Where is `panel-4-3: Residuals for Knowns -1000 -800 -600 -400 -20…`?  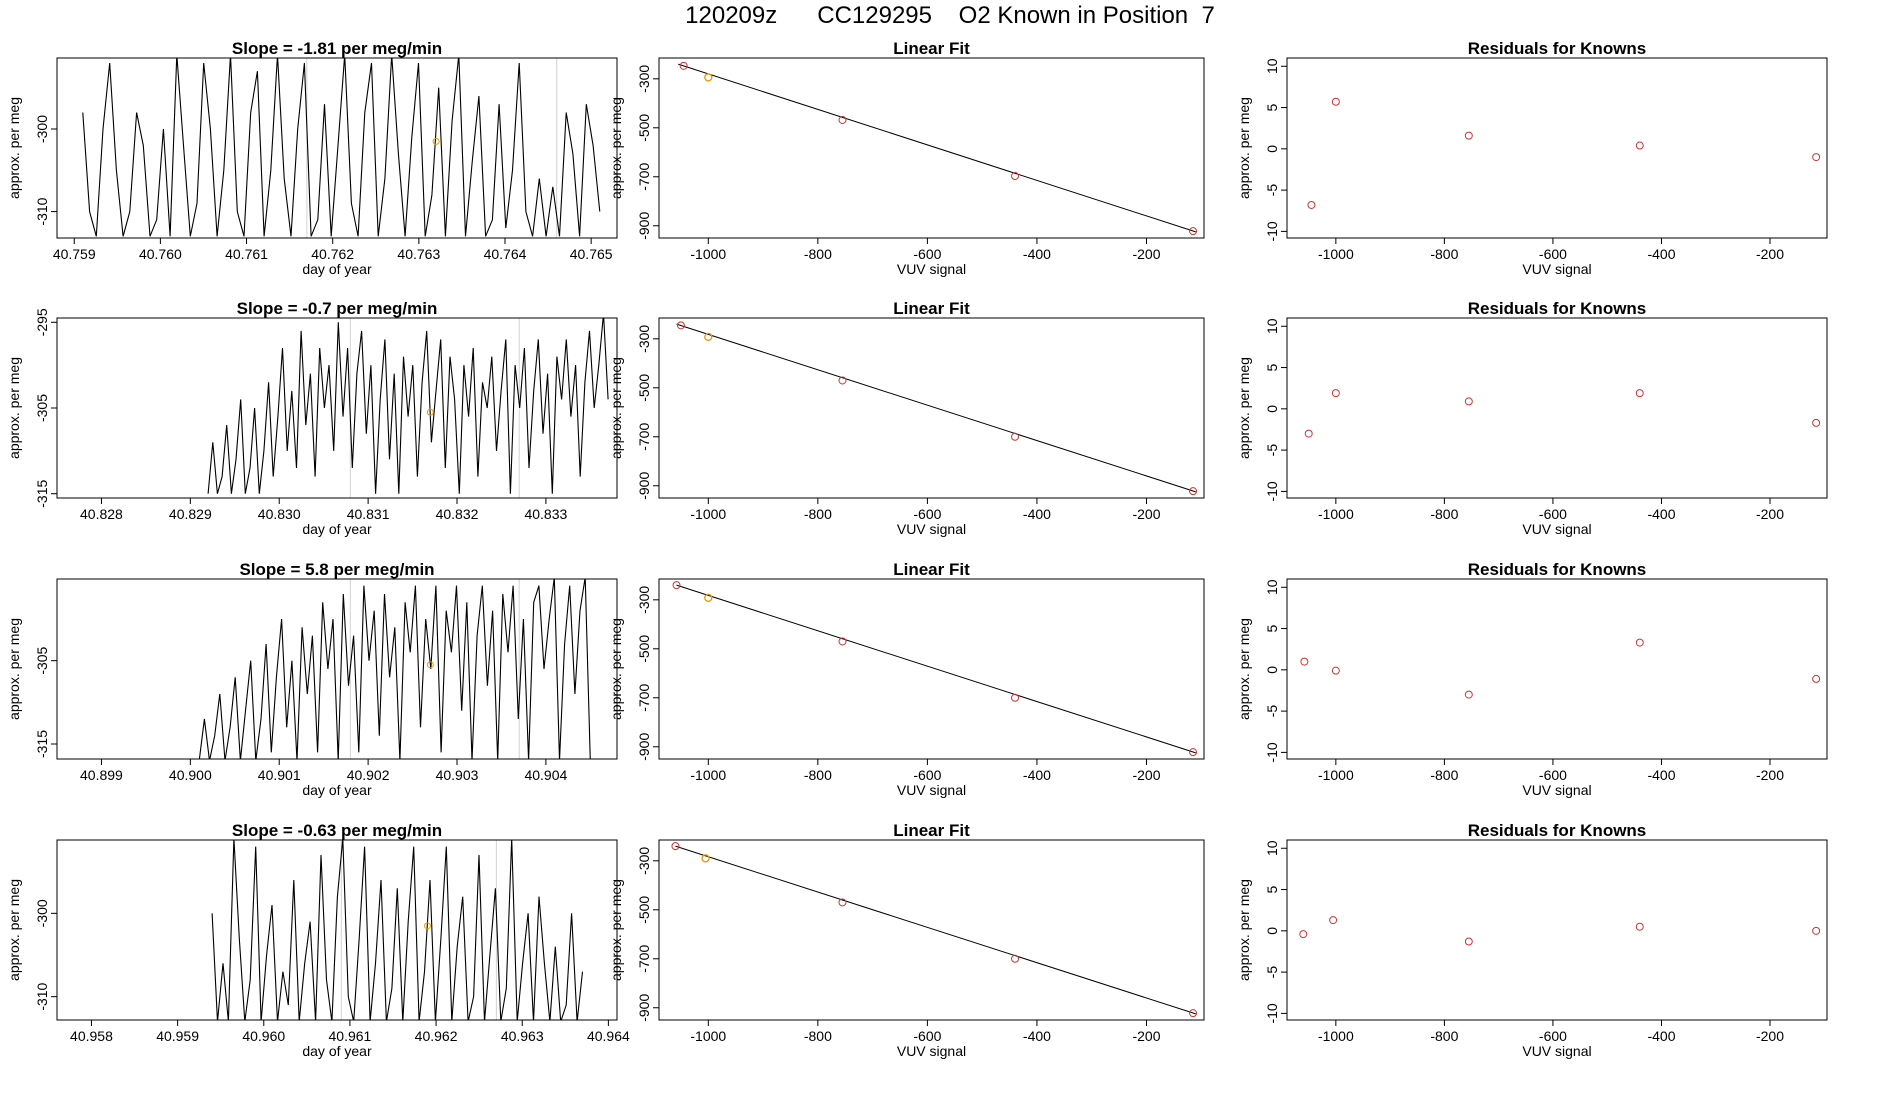 panel-4-3: Residuals for Knowns -1000 -800 -600 -400 -20… is located at coordinates (1532, 940).